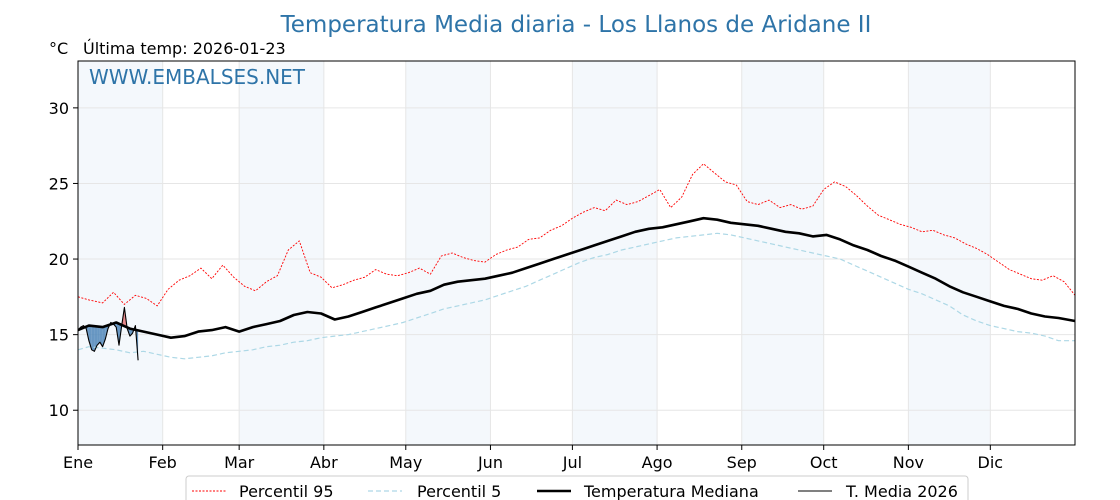 The image size is (1120, 500). What do you see at coordinates (901, 491) in the screenshot?
I see `legend-label-current: T. Media 2026` at bounding box center [901, 491].